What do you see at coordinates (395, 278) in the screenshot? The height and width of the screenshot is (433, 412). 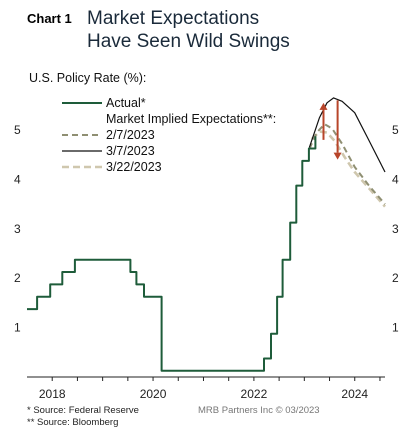 I see `y-tick-label-right: 2` at bounding box center [395, 278].